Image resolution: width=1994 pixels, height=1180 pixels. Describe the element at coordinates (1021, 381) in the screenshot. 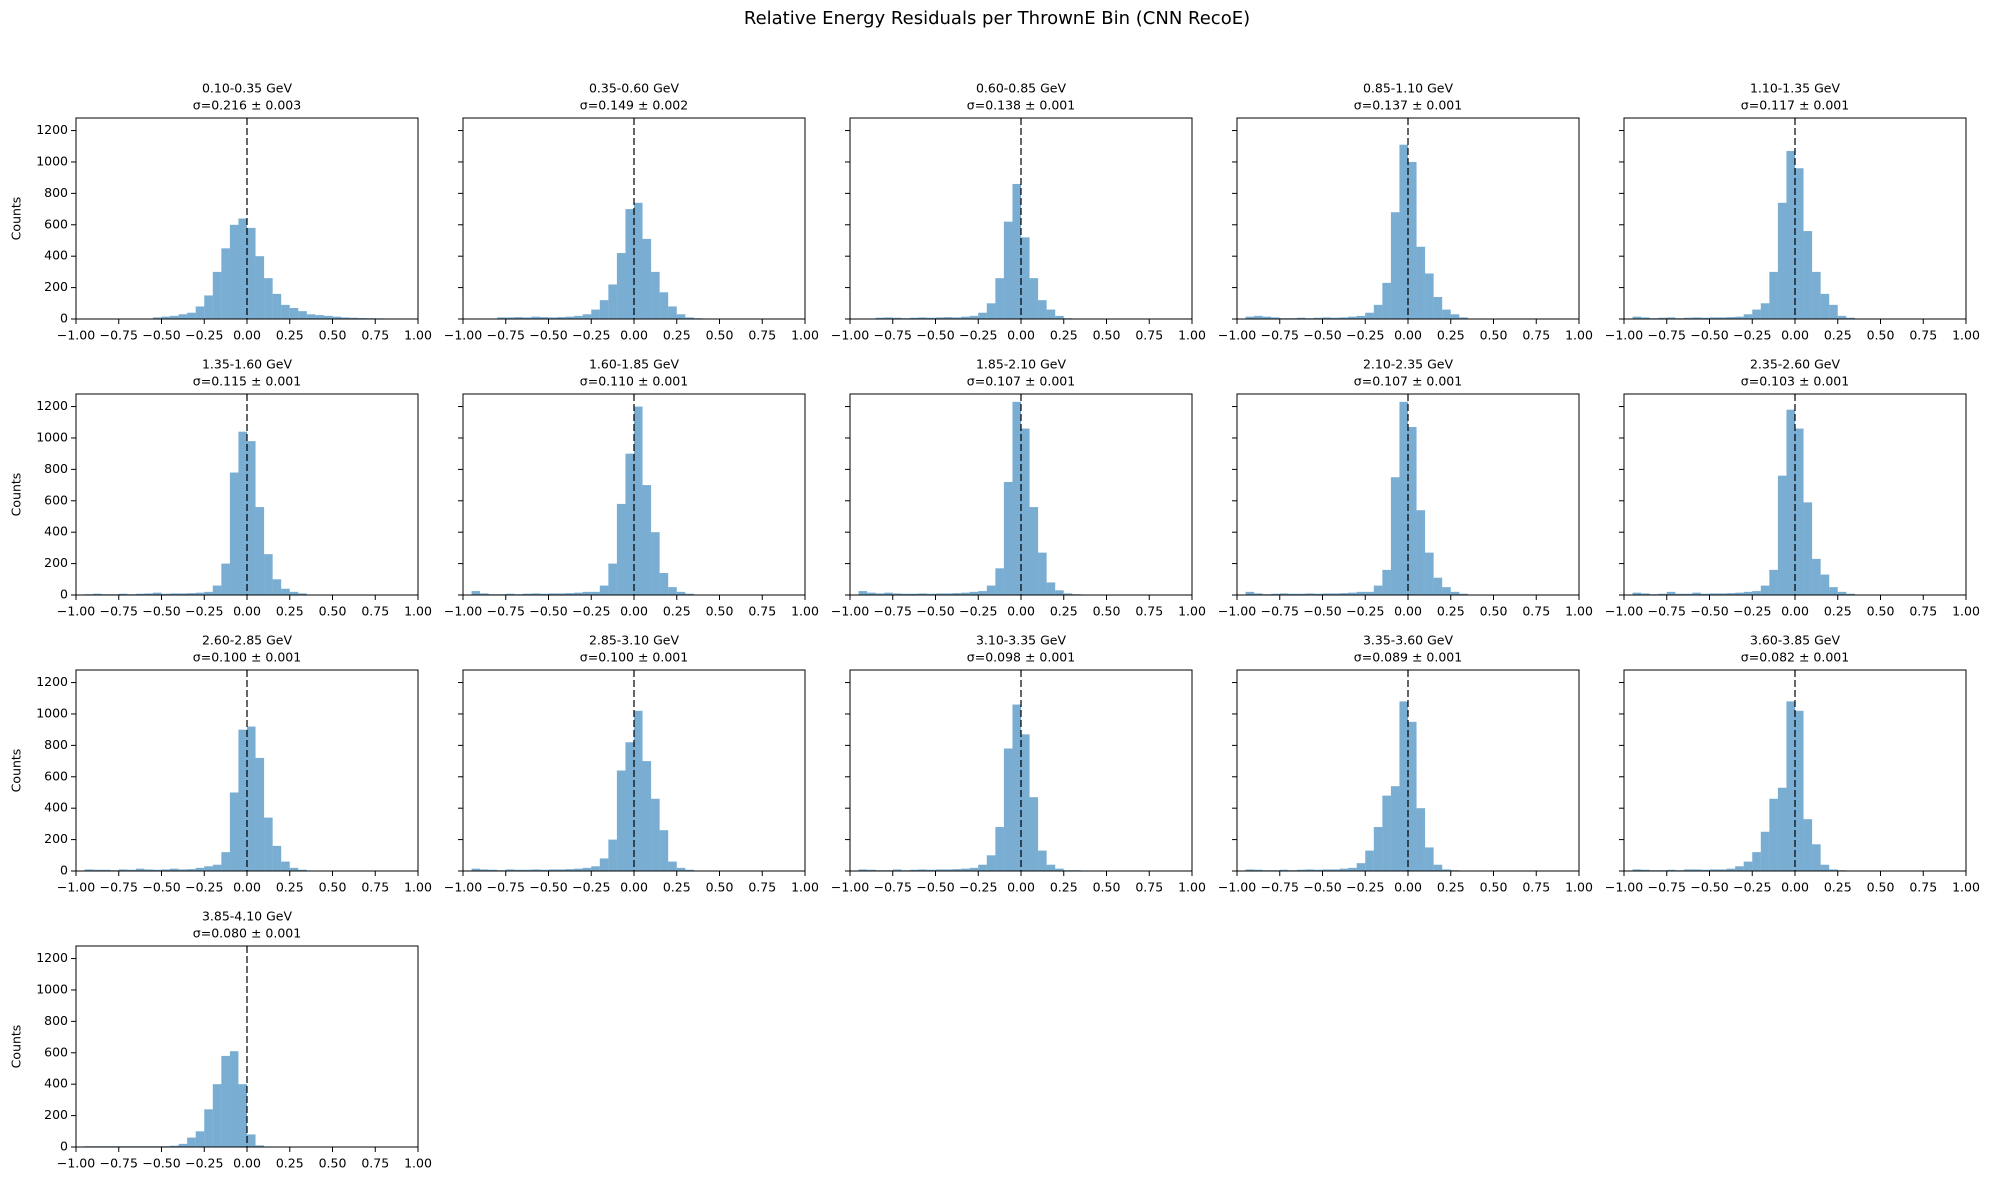

I see `subplot-subtitle: σ=0.107 ± 0.001` at that location.